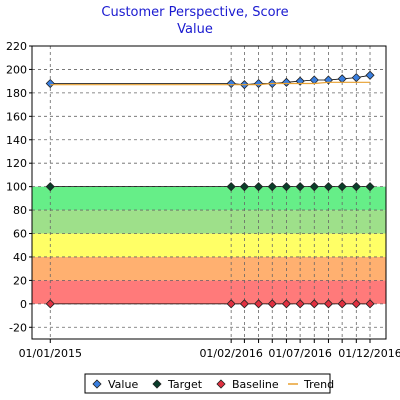 The image size is (400, 400). I want to click on y-tick-label: 20, so click(20, 280).